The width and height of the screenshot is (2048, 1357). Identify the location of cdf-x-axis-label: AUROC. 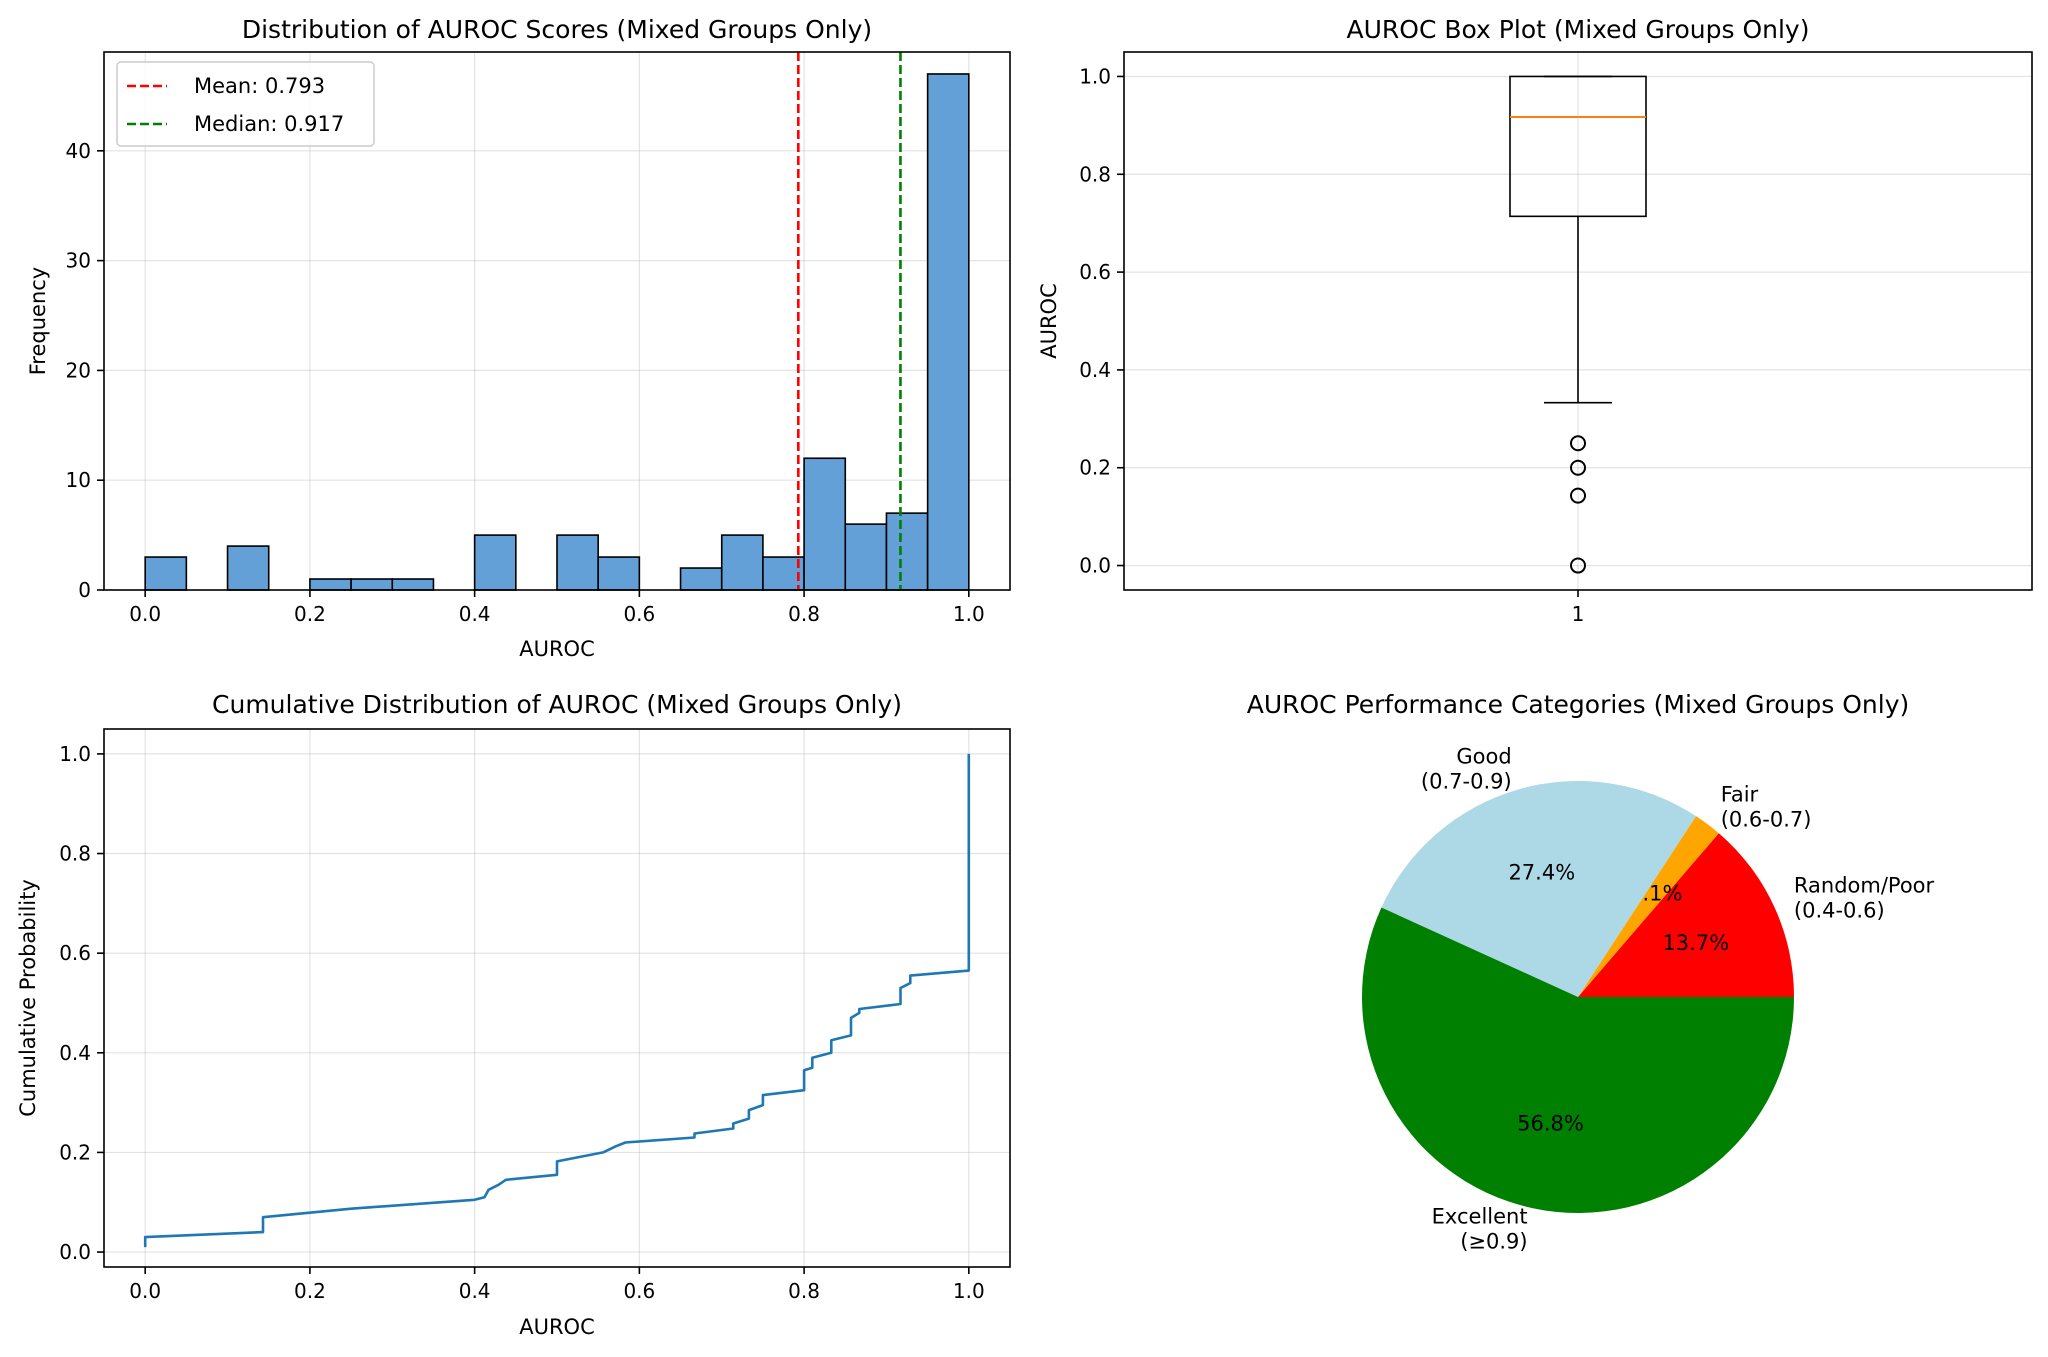
(557, 1327).